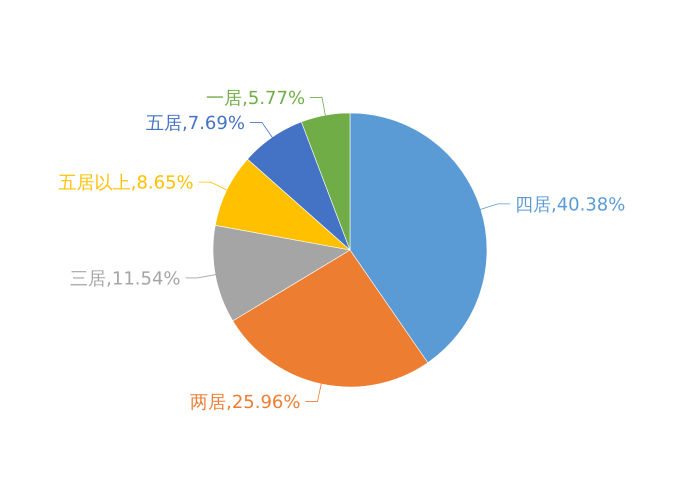  Describe the element at coordinates (94, 183) in the screenshot. I see `slice-label: 五居以上` at that location.